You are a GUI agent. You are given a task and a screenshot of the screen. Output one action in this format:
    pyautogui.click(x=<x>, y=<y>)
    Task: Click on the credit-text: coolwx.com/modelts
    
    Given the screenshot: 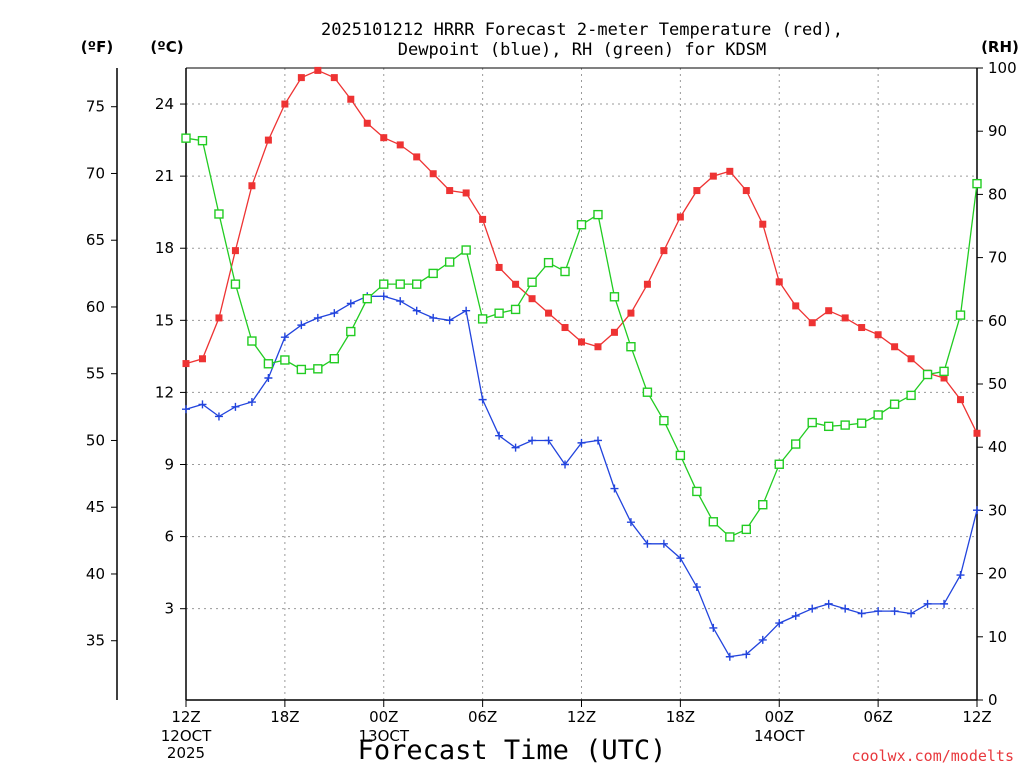 What is the action you would take?
    pyautogui.click(x=932, y=756)
    